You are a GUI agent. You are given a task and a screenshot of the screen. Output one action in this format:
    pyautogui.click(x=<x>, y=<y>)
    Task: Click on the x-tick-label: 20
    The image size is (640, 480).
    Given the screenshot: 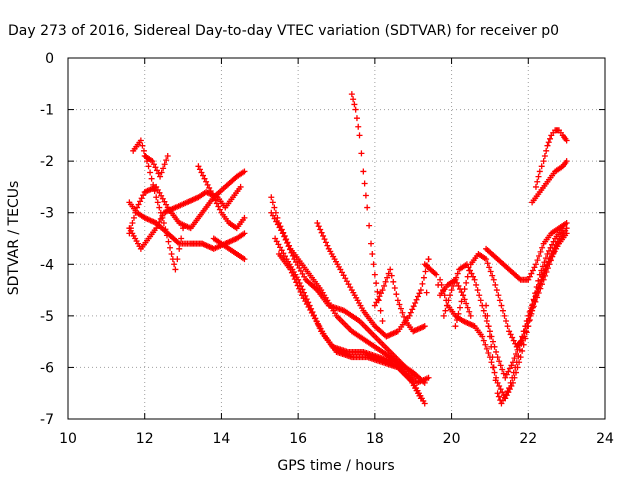 What is the action you would take?
    pyautogui.click(x=452, y=439)
    